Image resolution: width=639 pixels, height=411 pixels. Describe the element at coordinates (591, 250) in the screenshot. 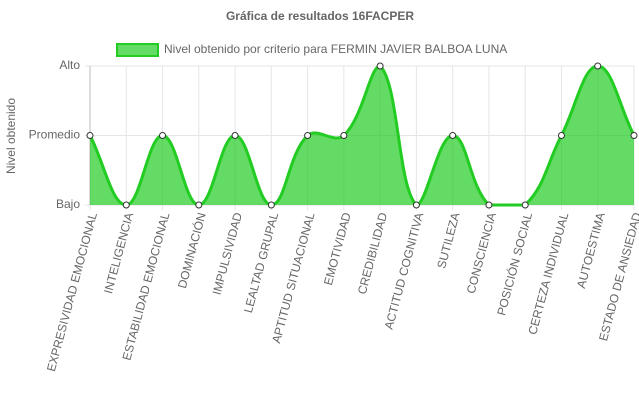

I see `x-tick-label: AUTOESTIMA` at that location.